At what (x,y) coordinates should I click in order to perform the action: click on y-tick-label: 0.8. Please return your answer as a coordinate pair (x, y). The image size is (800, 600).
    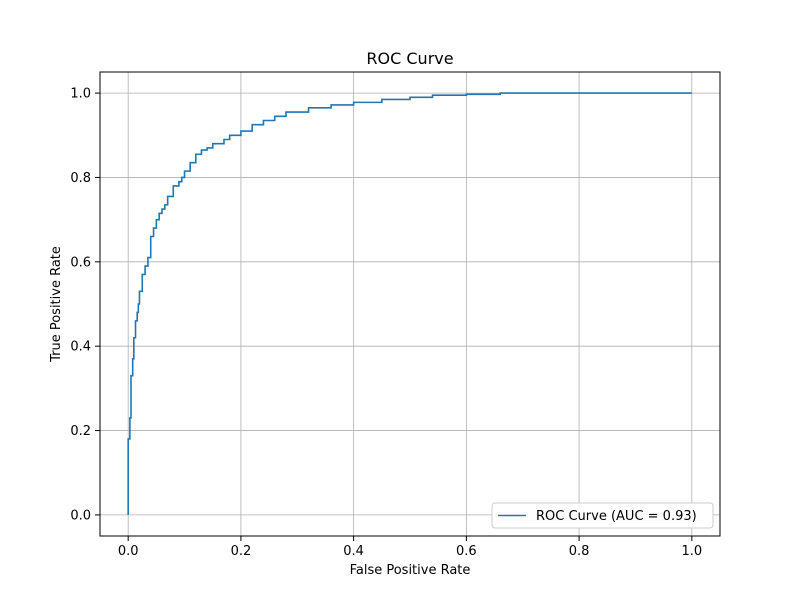
    Looking at the image, I should click on (80, 178).